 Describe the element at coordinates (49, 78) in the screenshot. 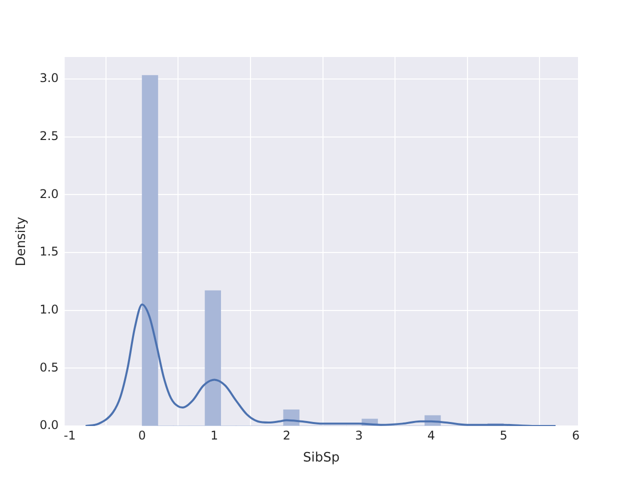

I see `y-tick-label: 3.0` at that location.